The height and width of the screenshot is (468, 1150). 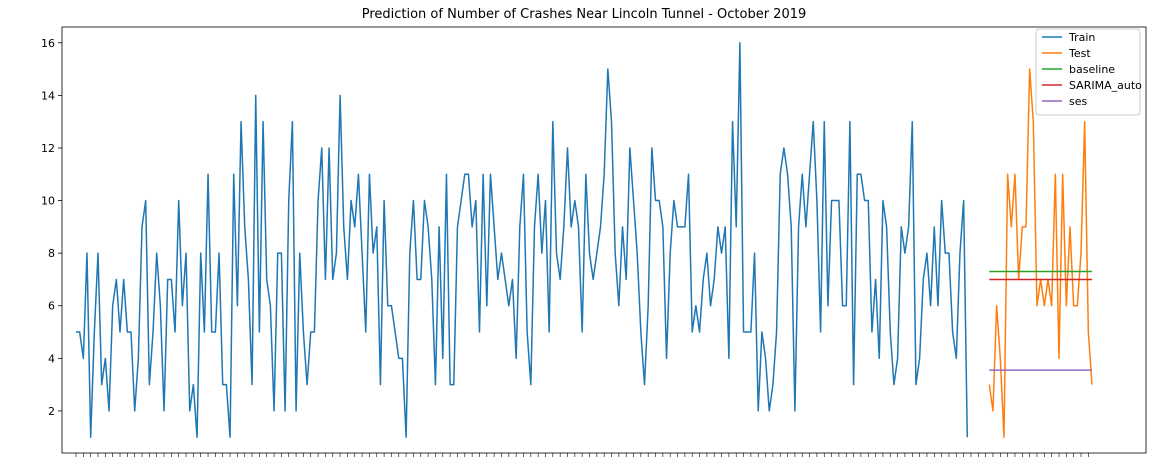 I want to click on legend-box, so click(x=1088, y=72).